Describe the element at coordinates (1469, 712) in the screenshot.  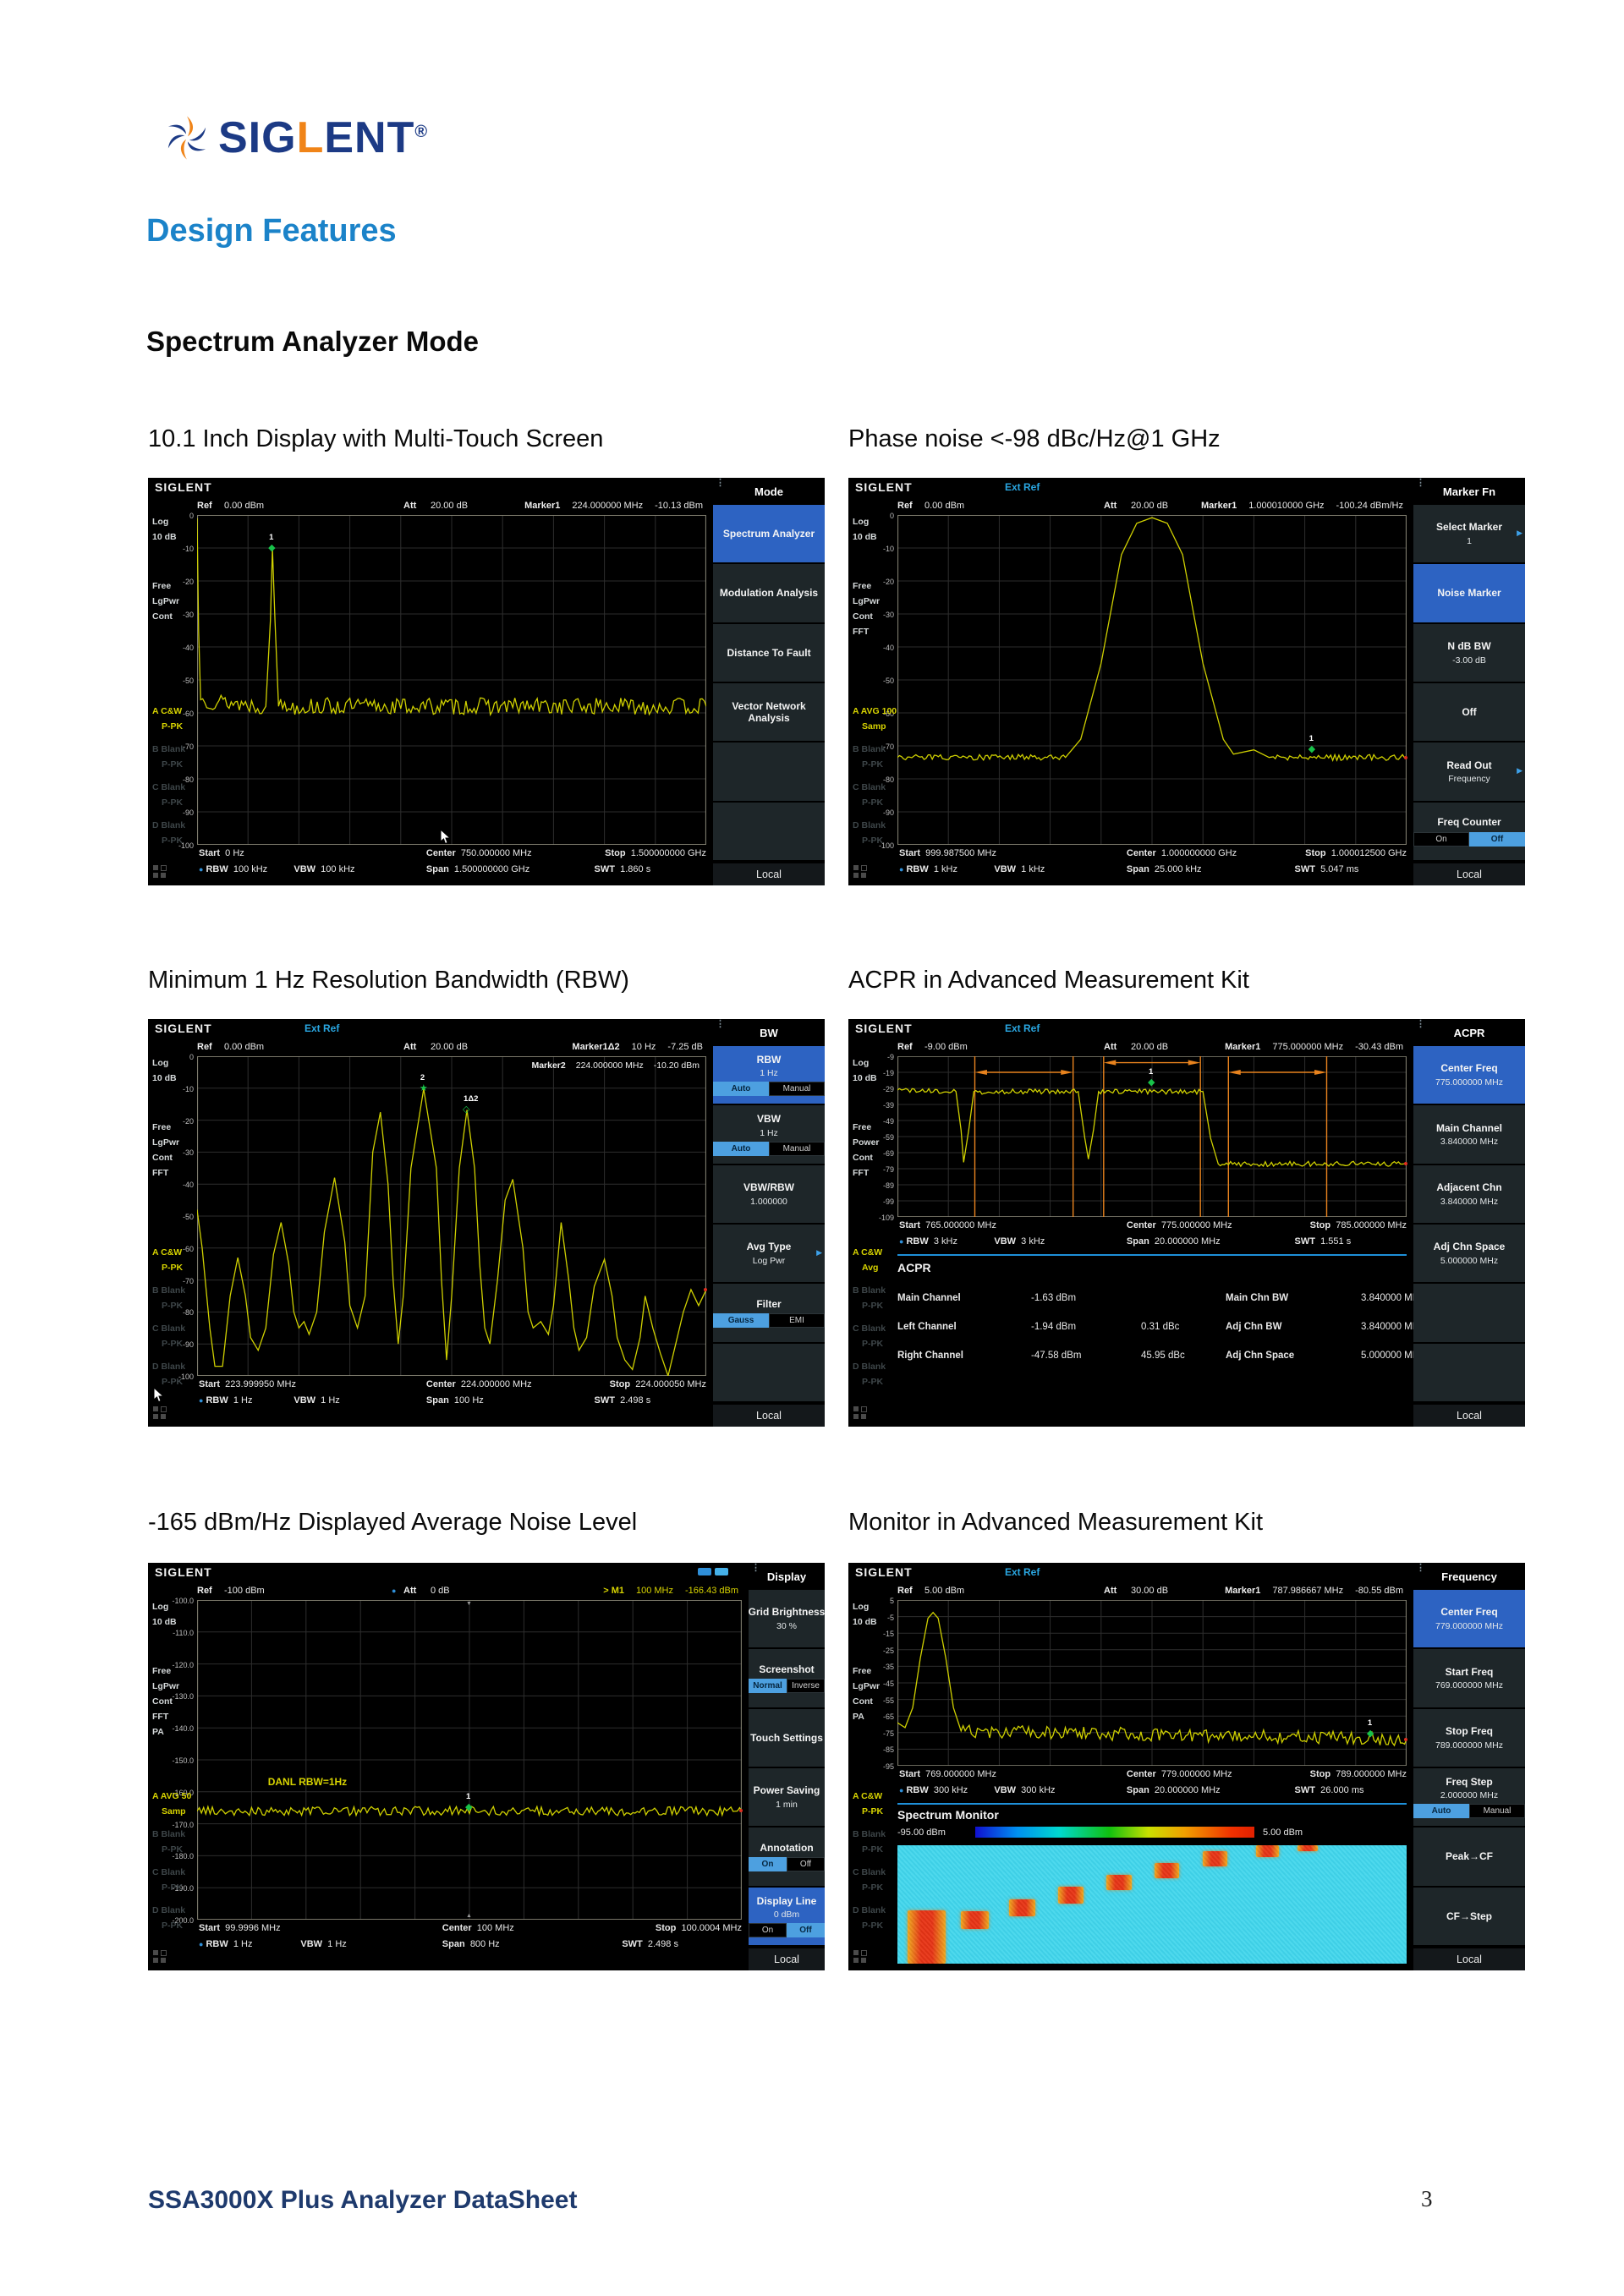
I see `menu-item-off: Off` at that location.